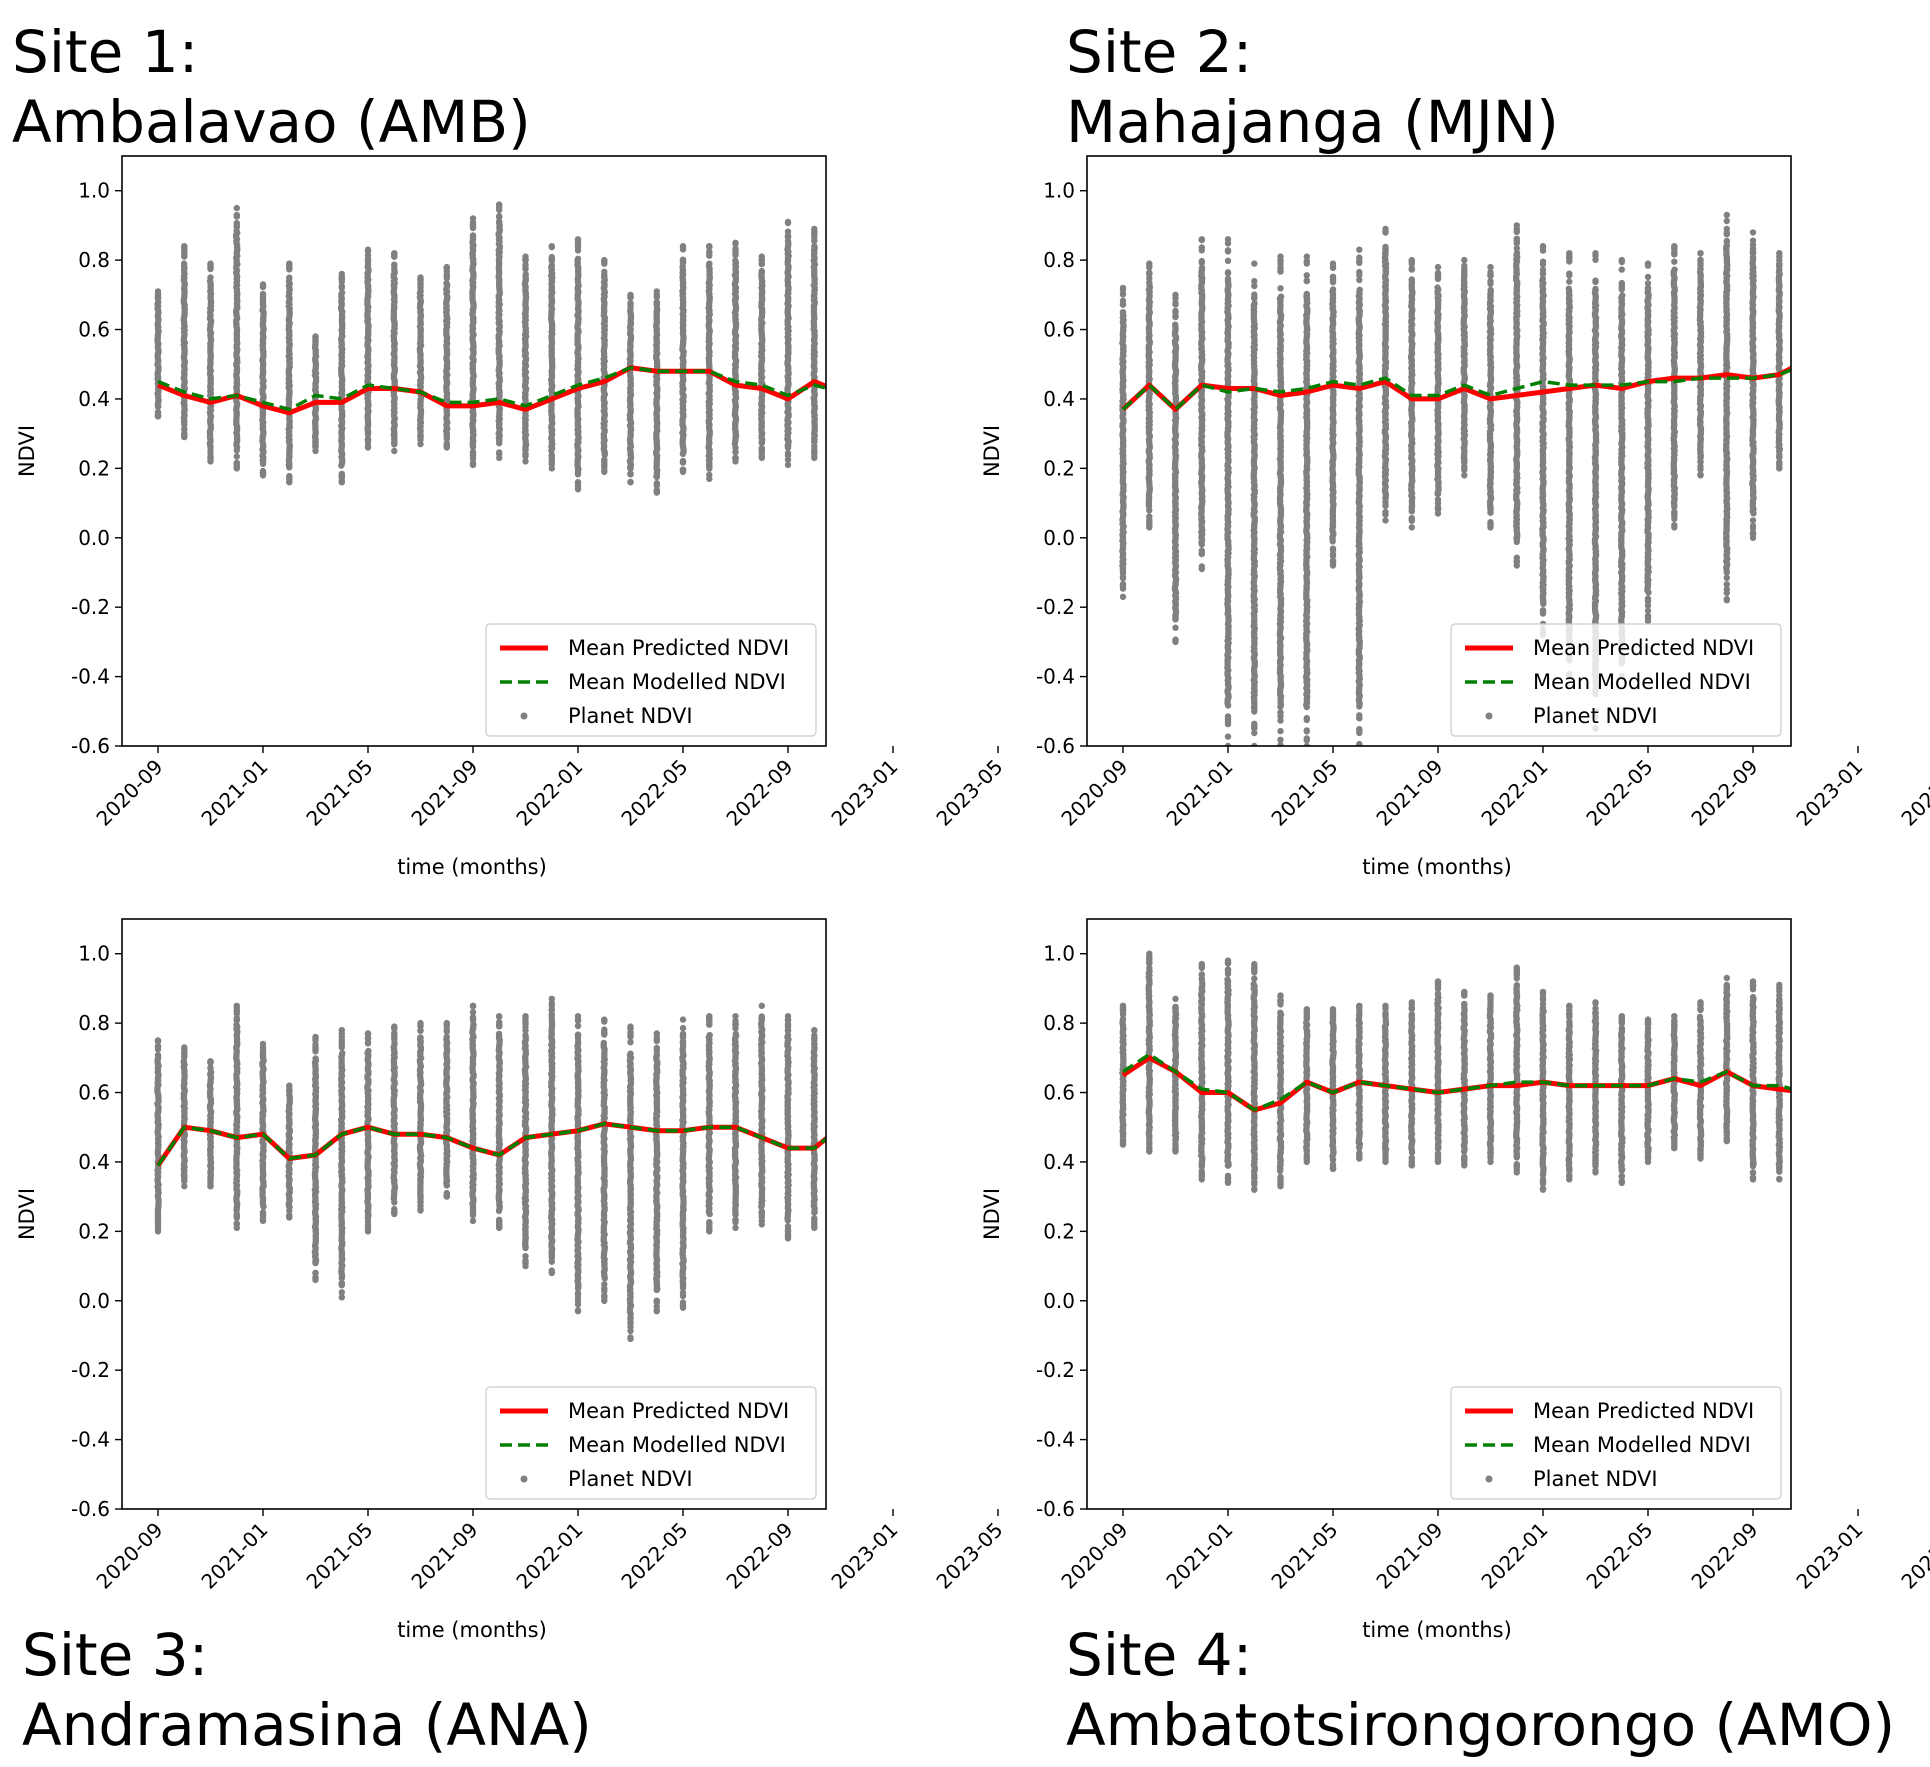  I want to click on y-tick-label: -0.2, so click(90, 607).